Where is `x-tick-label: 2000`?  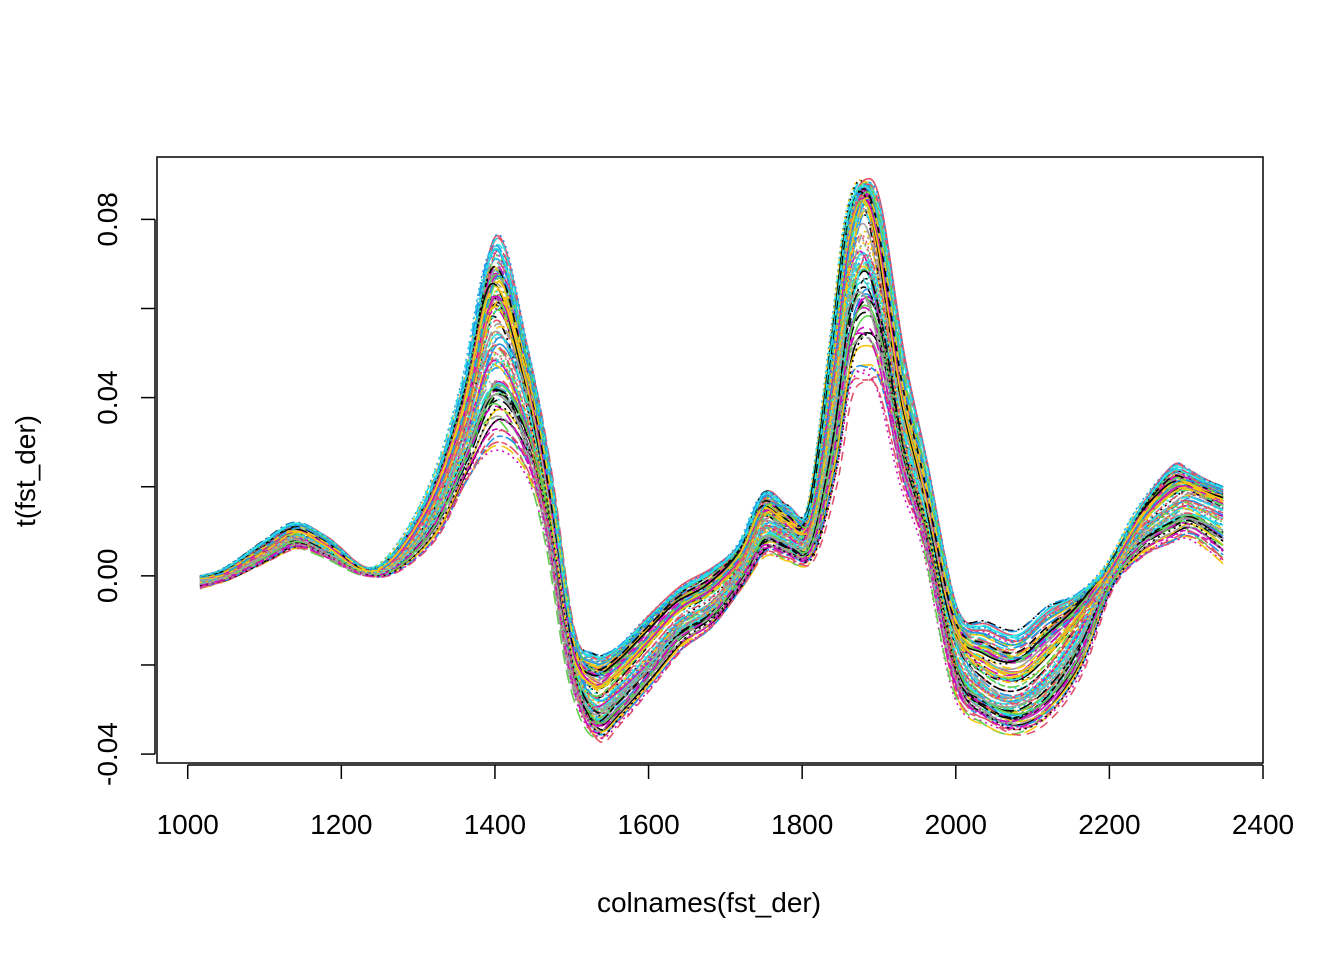
x-tick-label: 2000 is located at coordinates (956, 824).